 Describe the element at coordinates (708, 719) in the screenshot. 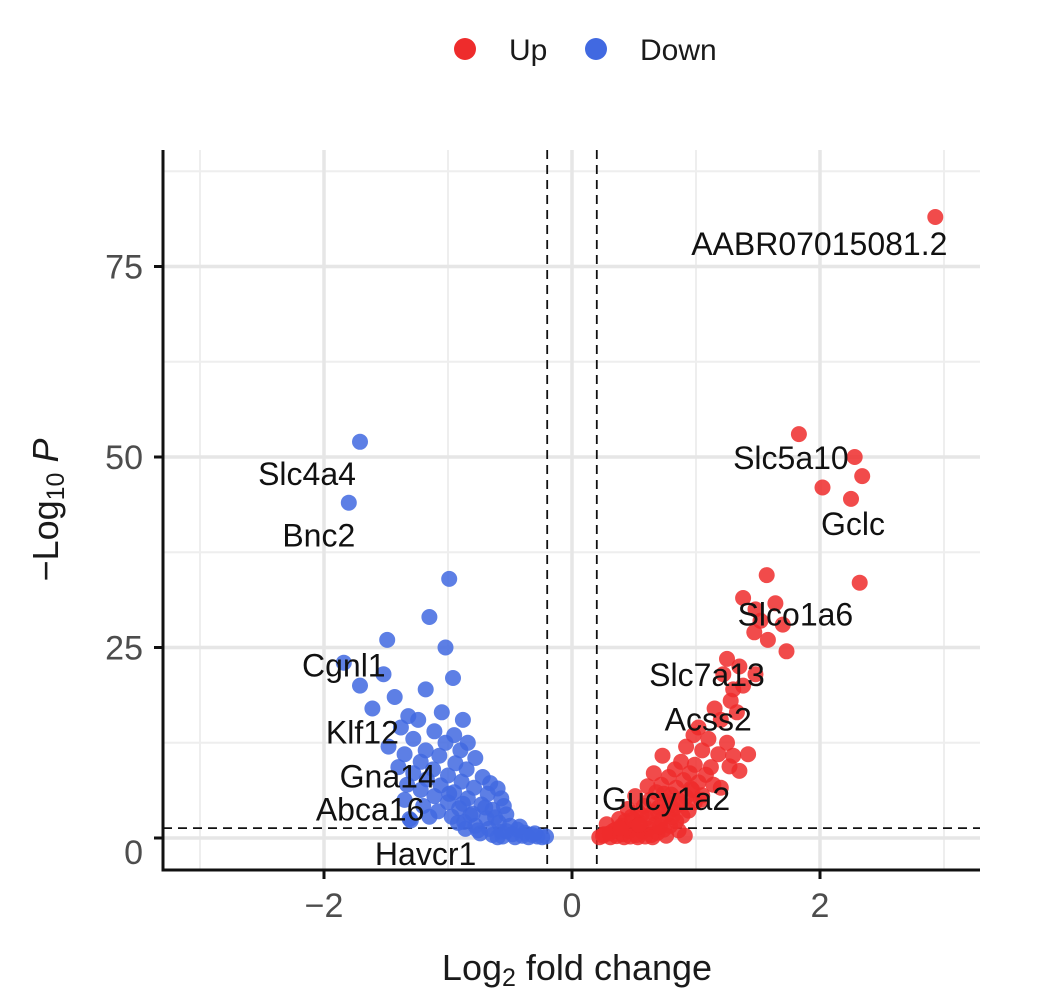

I see `gene-label: Acss2` at that location.